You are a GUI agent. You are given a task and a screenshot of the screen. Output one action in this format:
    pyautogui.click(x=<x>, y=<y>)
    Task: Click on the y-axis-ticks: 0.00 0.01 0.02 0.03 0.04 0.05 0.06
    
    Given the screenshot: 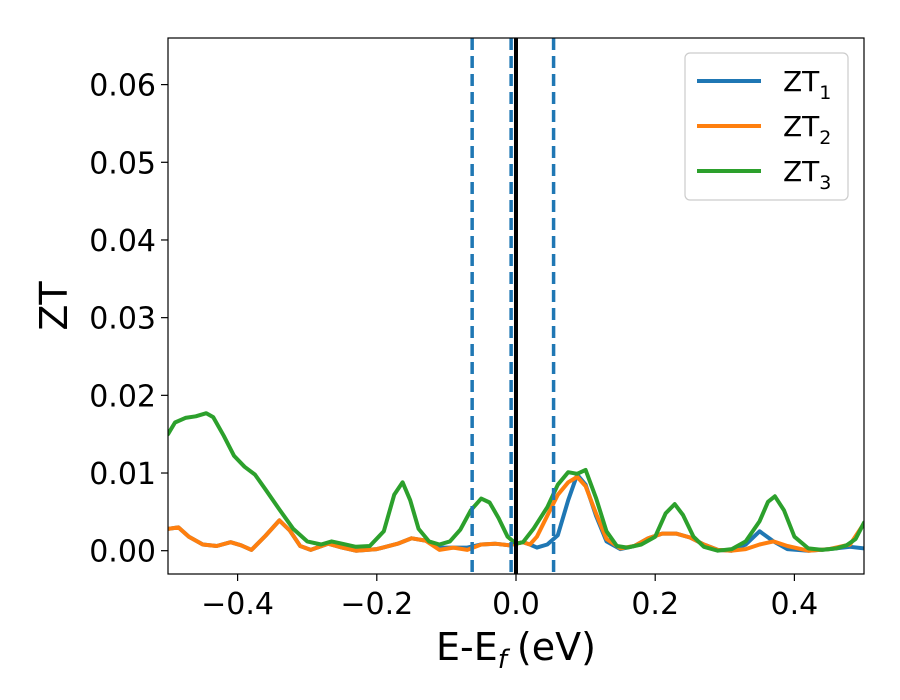 What is the action you would take?
    pyautogui.click(x=128, y=319)
    